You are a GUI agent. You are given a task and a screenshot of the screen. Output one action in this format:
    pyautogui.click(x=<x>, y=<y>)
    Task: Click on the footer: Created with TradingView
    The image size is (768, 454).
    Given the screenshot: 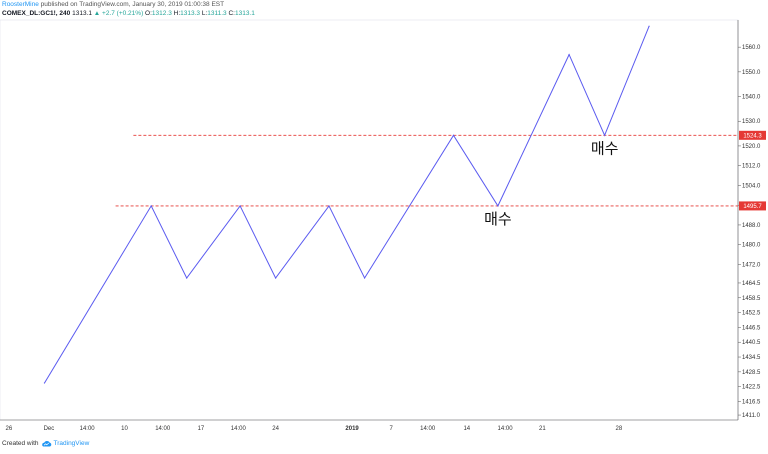 What is the action you would take?
    pyautogui.click(x=45, y=443)
    